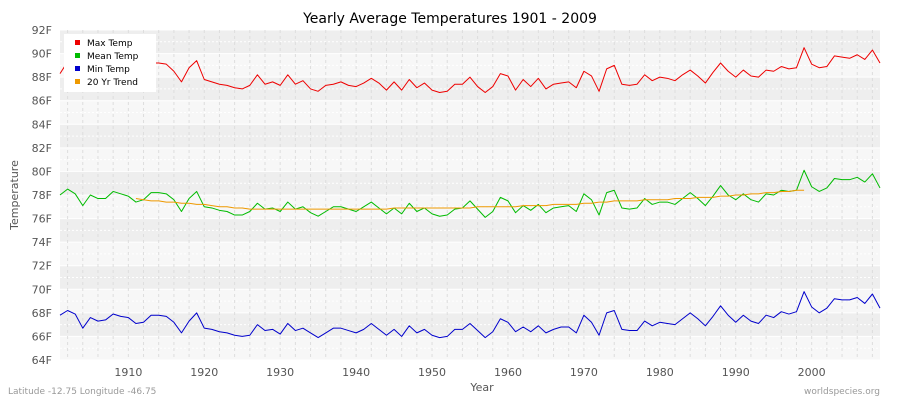 This screenshot has width=900, height=400. What do you see at coordinates (204, 372) in the screenshot?
I see `x-tick-label: 1920` at bounding box center [204, 372].